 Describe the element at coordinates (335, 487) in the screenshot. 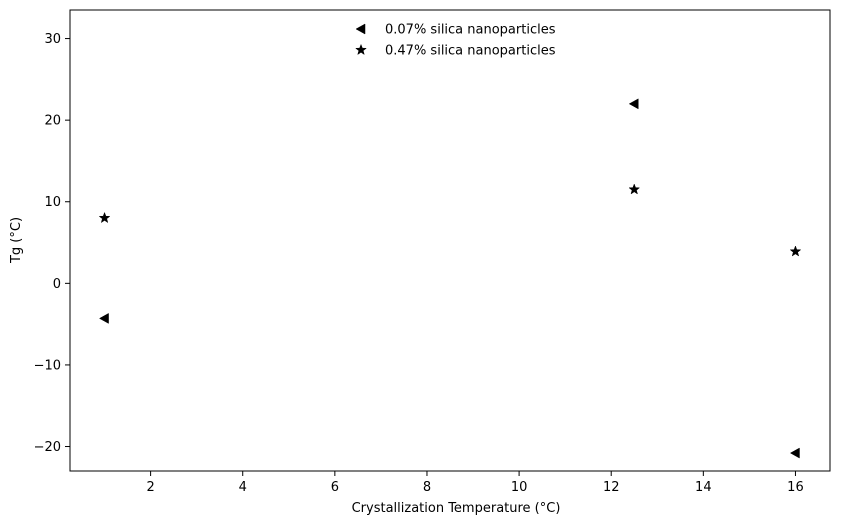

I see `x-tick-label: 6` at that location.